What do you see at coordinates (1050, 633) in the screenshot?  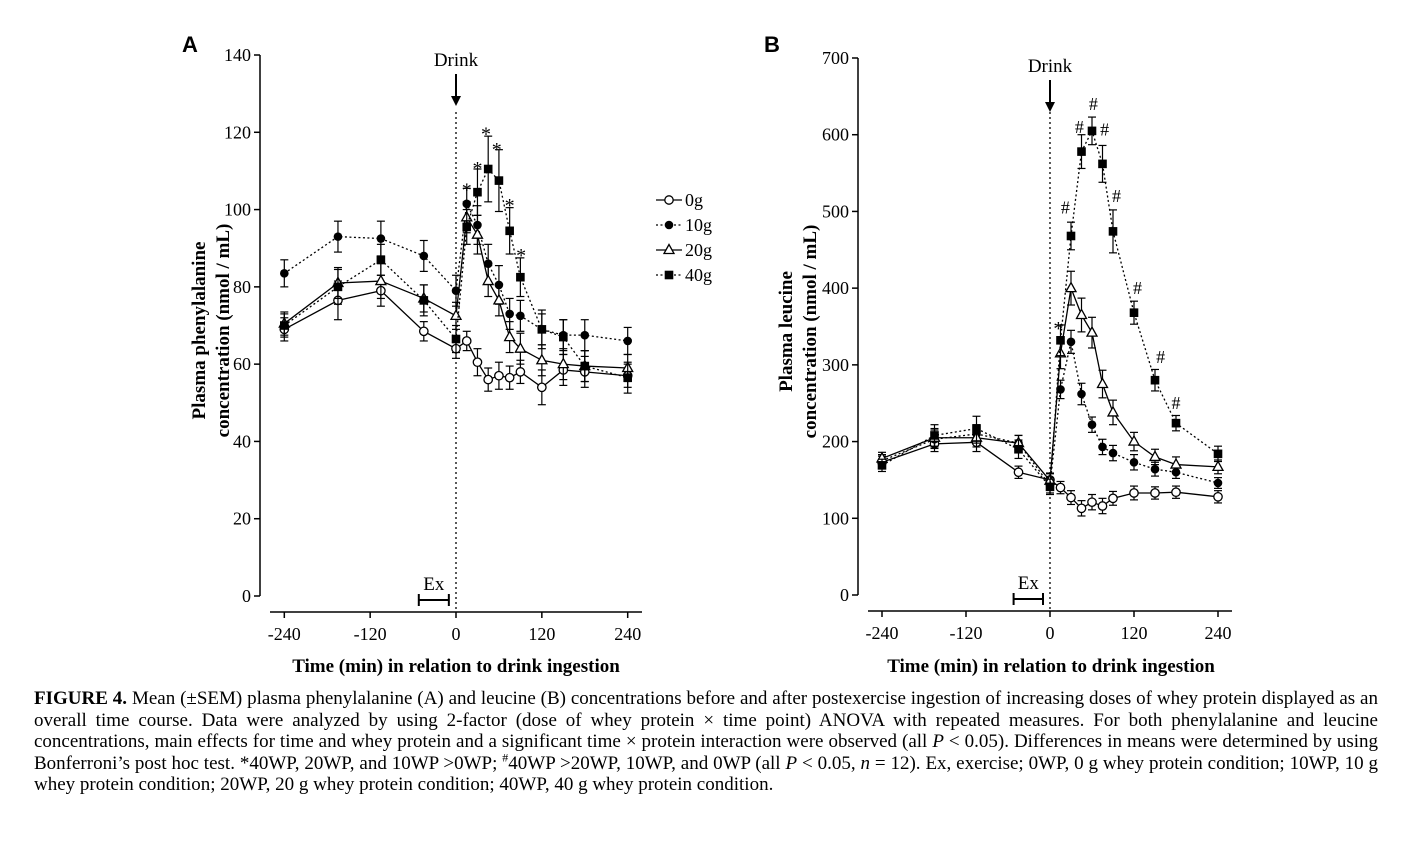 I see `x-tick-label: 0` at bounding box center [1050, 633].